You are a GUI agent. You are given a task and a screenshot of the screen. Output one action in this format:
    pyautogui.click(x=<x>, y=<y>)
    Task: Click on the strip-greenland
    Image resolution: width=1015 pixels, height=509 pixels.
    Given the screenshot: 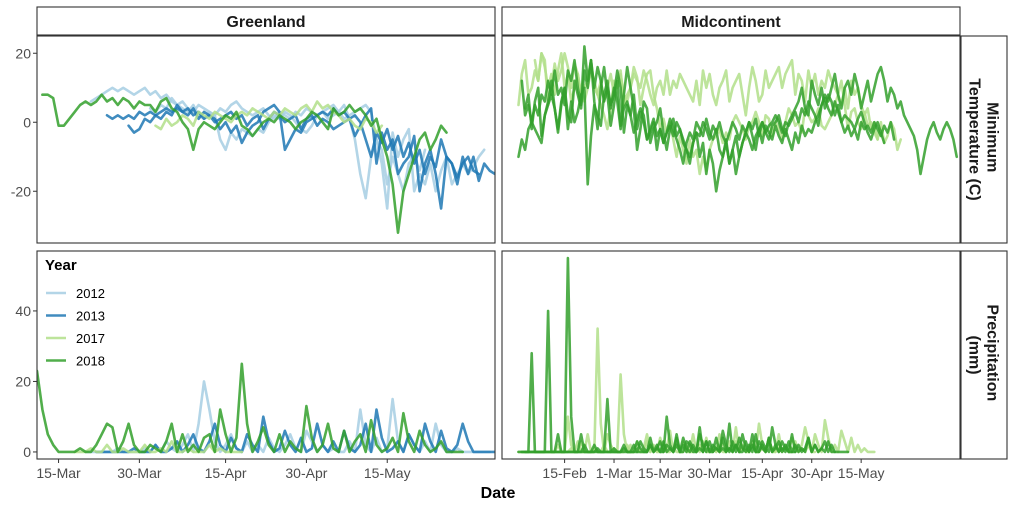 What is the action you would take?
    pyautogui.click(x=266, y=21)
    